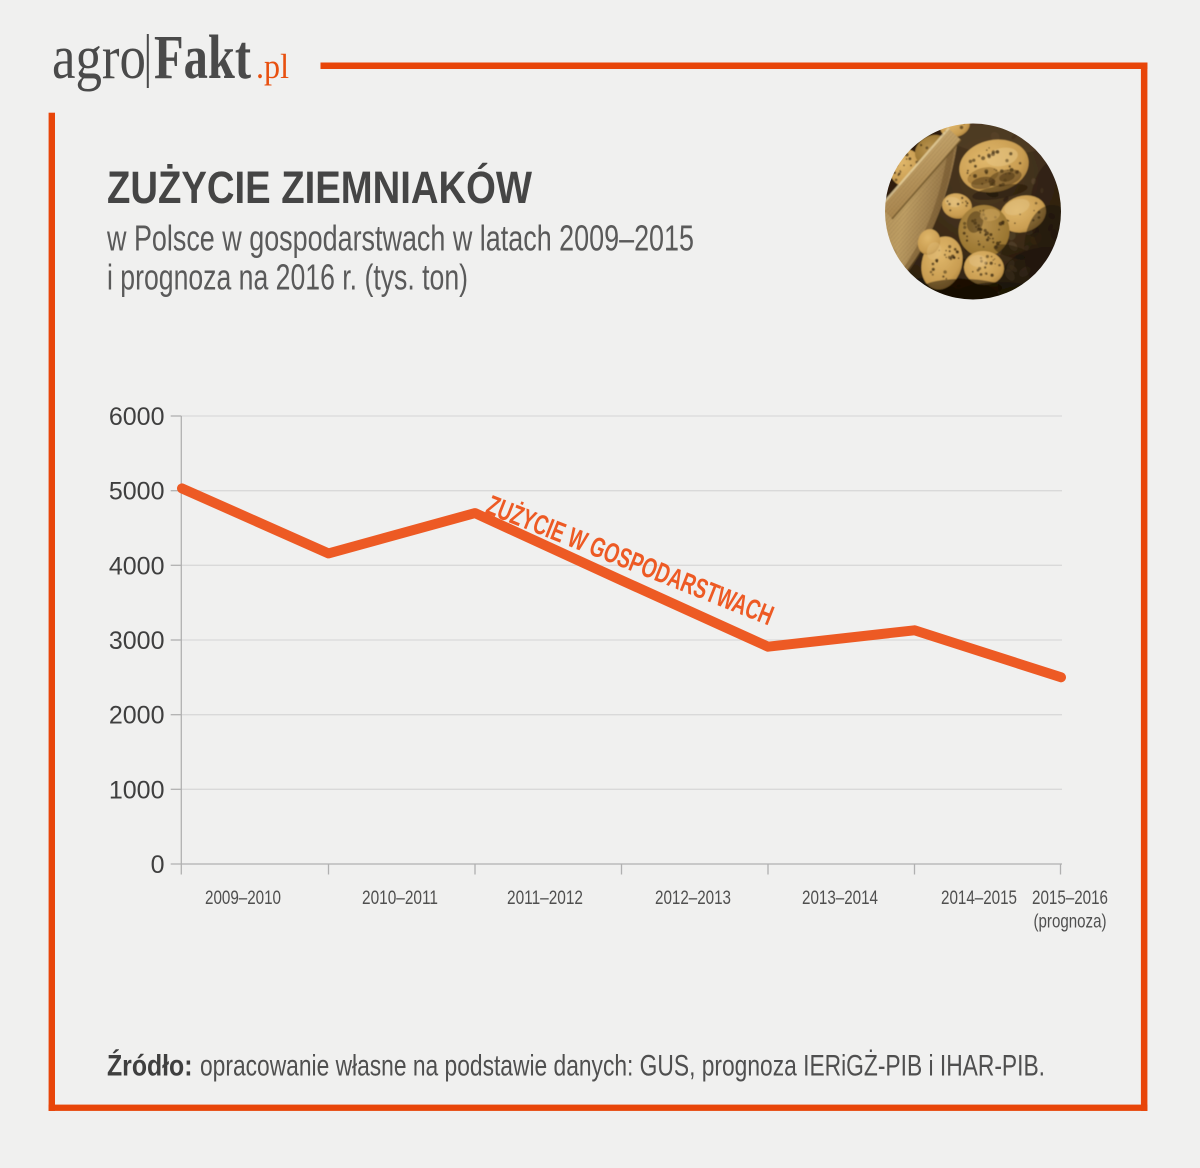 Image resolution: width=1200 pixels, height=1168 pixels. What do you see at coordinates (137, 790) in the screenshot?
I see `svg-text: 1000` at bounding box center [137, 790].